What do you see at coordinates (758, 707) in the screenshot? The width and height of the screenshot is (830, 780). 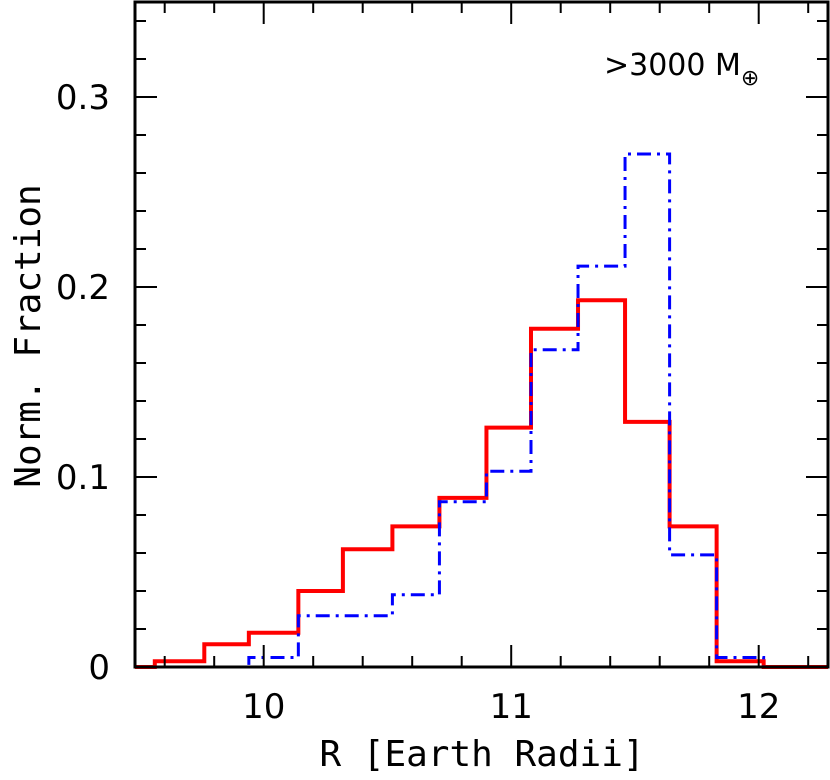 I see `x-tick-label: 12` at bounding box center [758, 707].